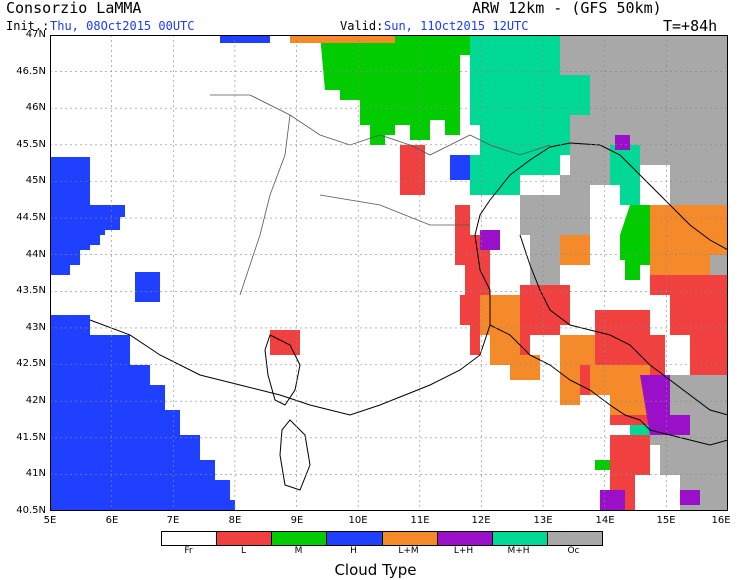 The height and width of the screenshot is (580, 751). Describe the element at coordinates (543, 520) in the screenshot. I see `lon-label: 13E` at that location.